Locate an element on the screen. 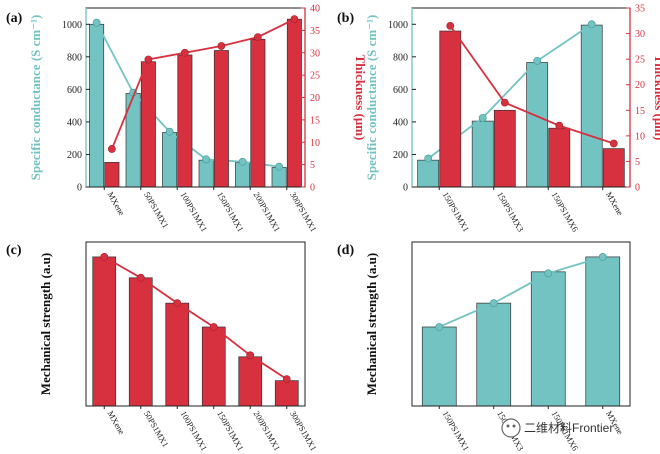 This screenshot has height=454, width=660. panel-label: (a) is located at coordinates (14, 18).